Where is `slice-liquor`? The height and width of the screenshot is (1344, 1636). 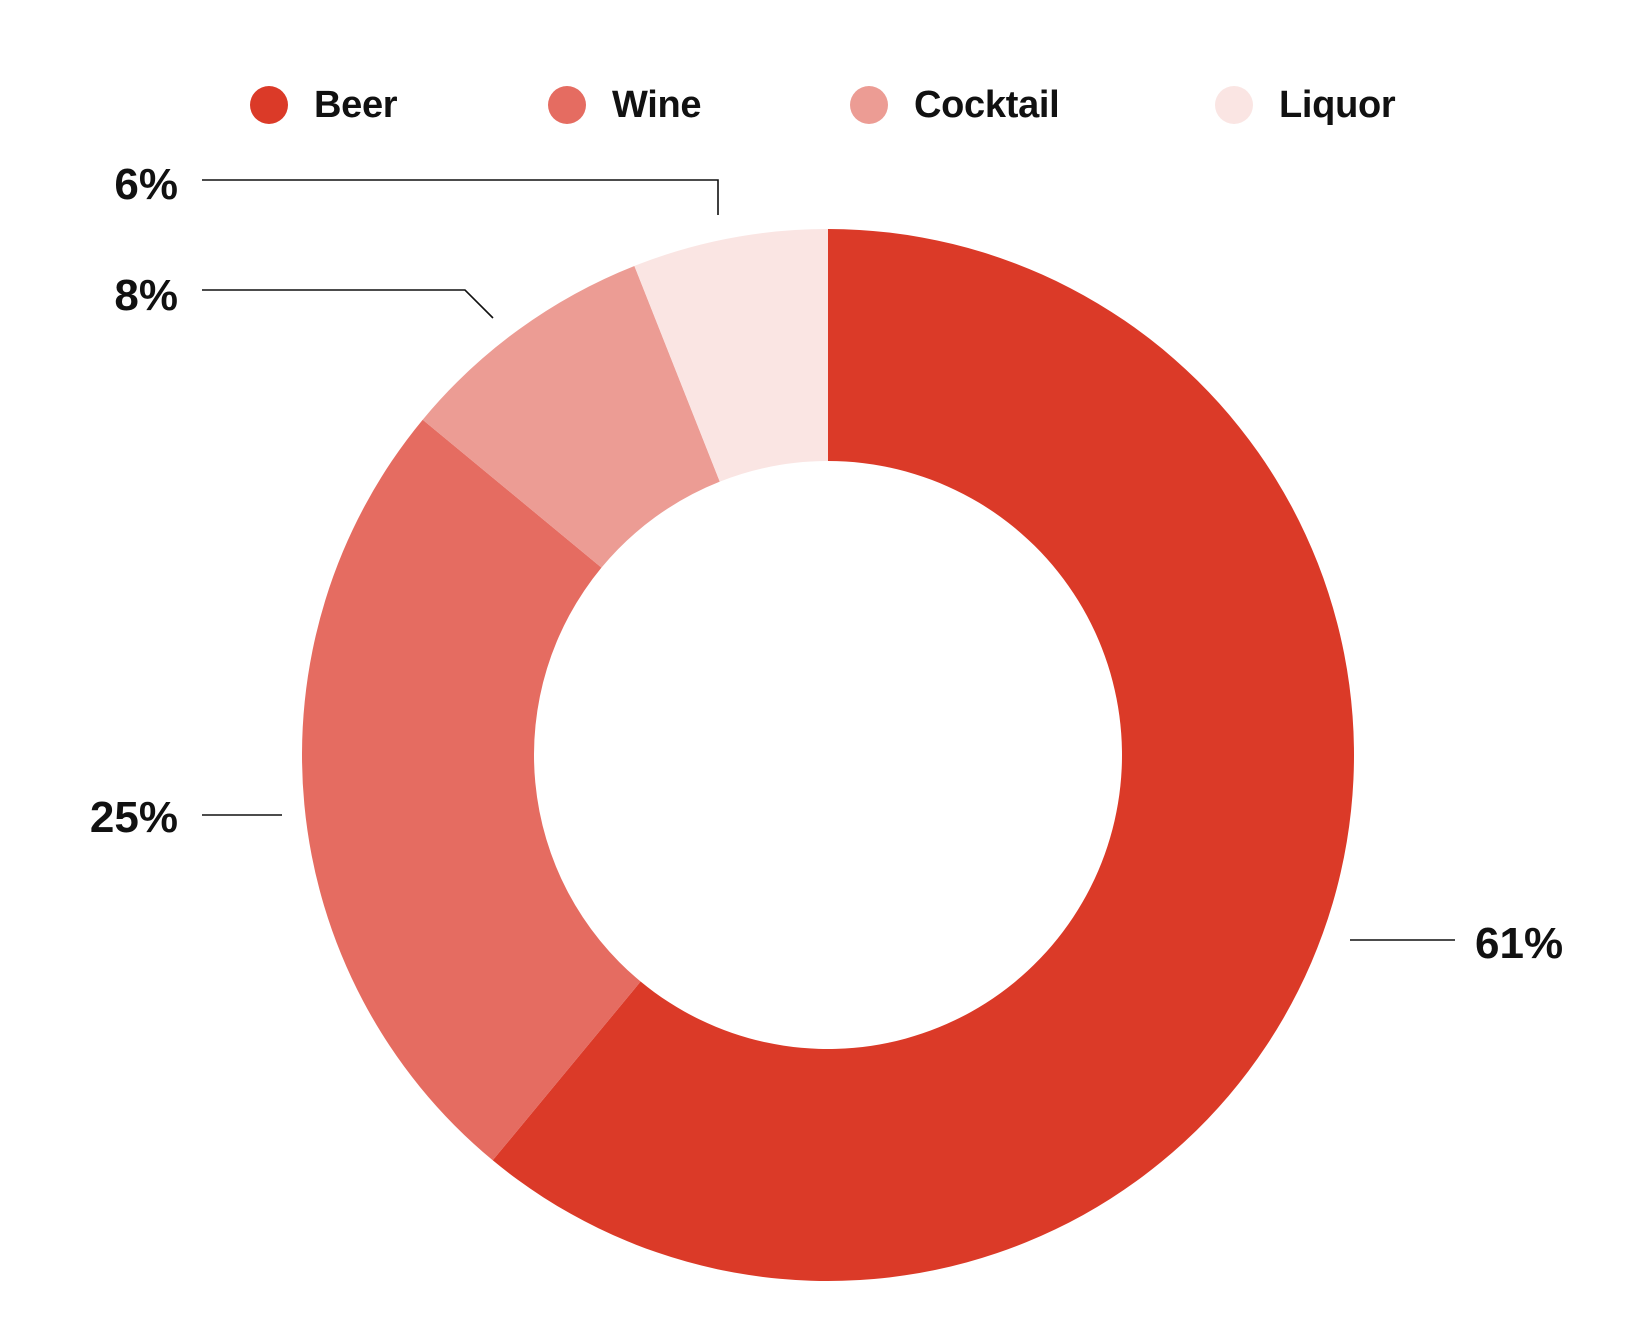 slice-liquor is located at coordinates (731, 355).